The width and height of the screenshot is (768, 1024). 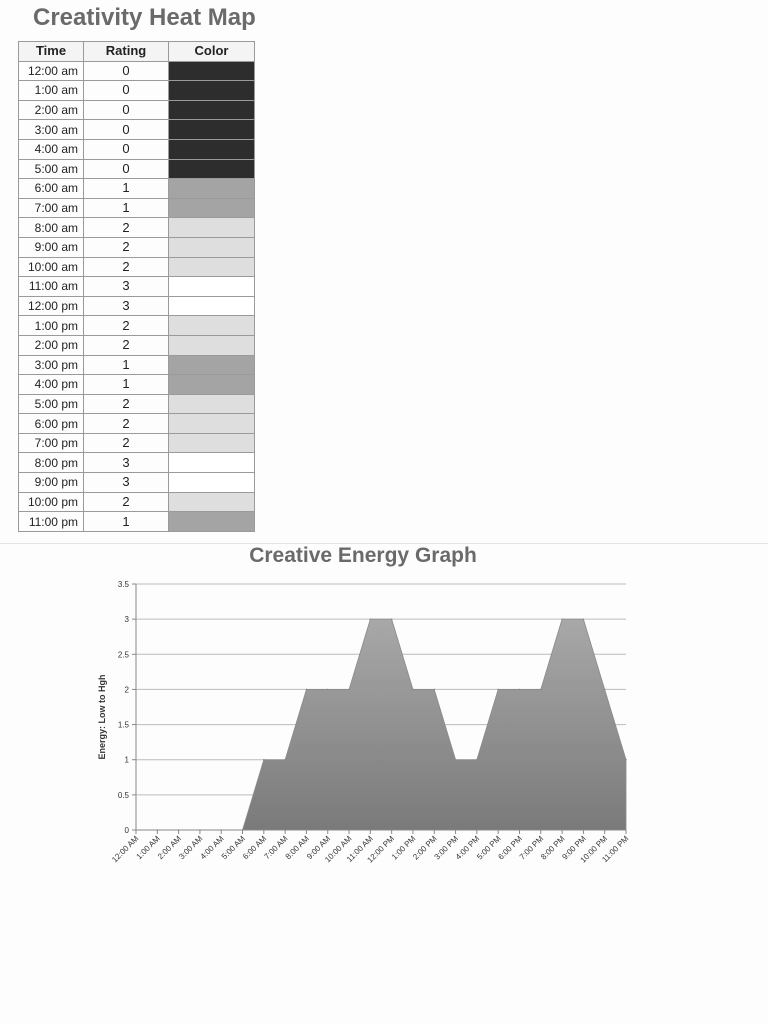 I want to click on time-cell: 4:00 pm, so click(x=51, y=384).